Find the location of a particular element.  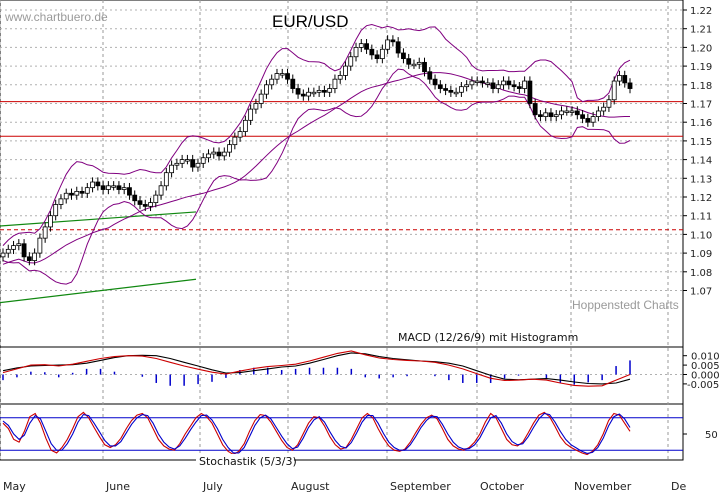

price-tick-label-6: 1.16 is located at coordinates (701, 123).